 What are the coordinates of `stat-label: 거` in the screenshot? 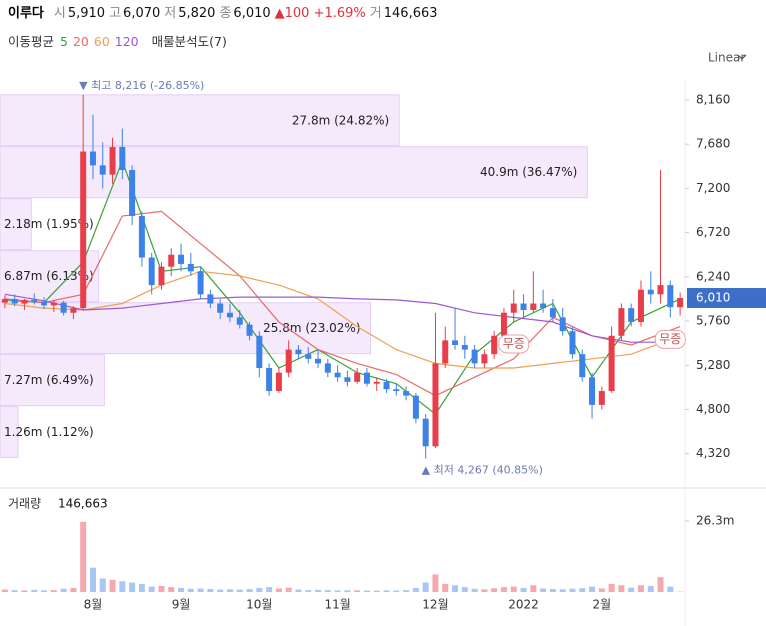 It's located at (375, 13).